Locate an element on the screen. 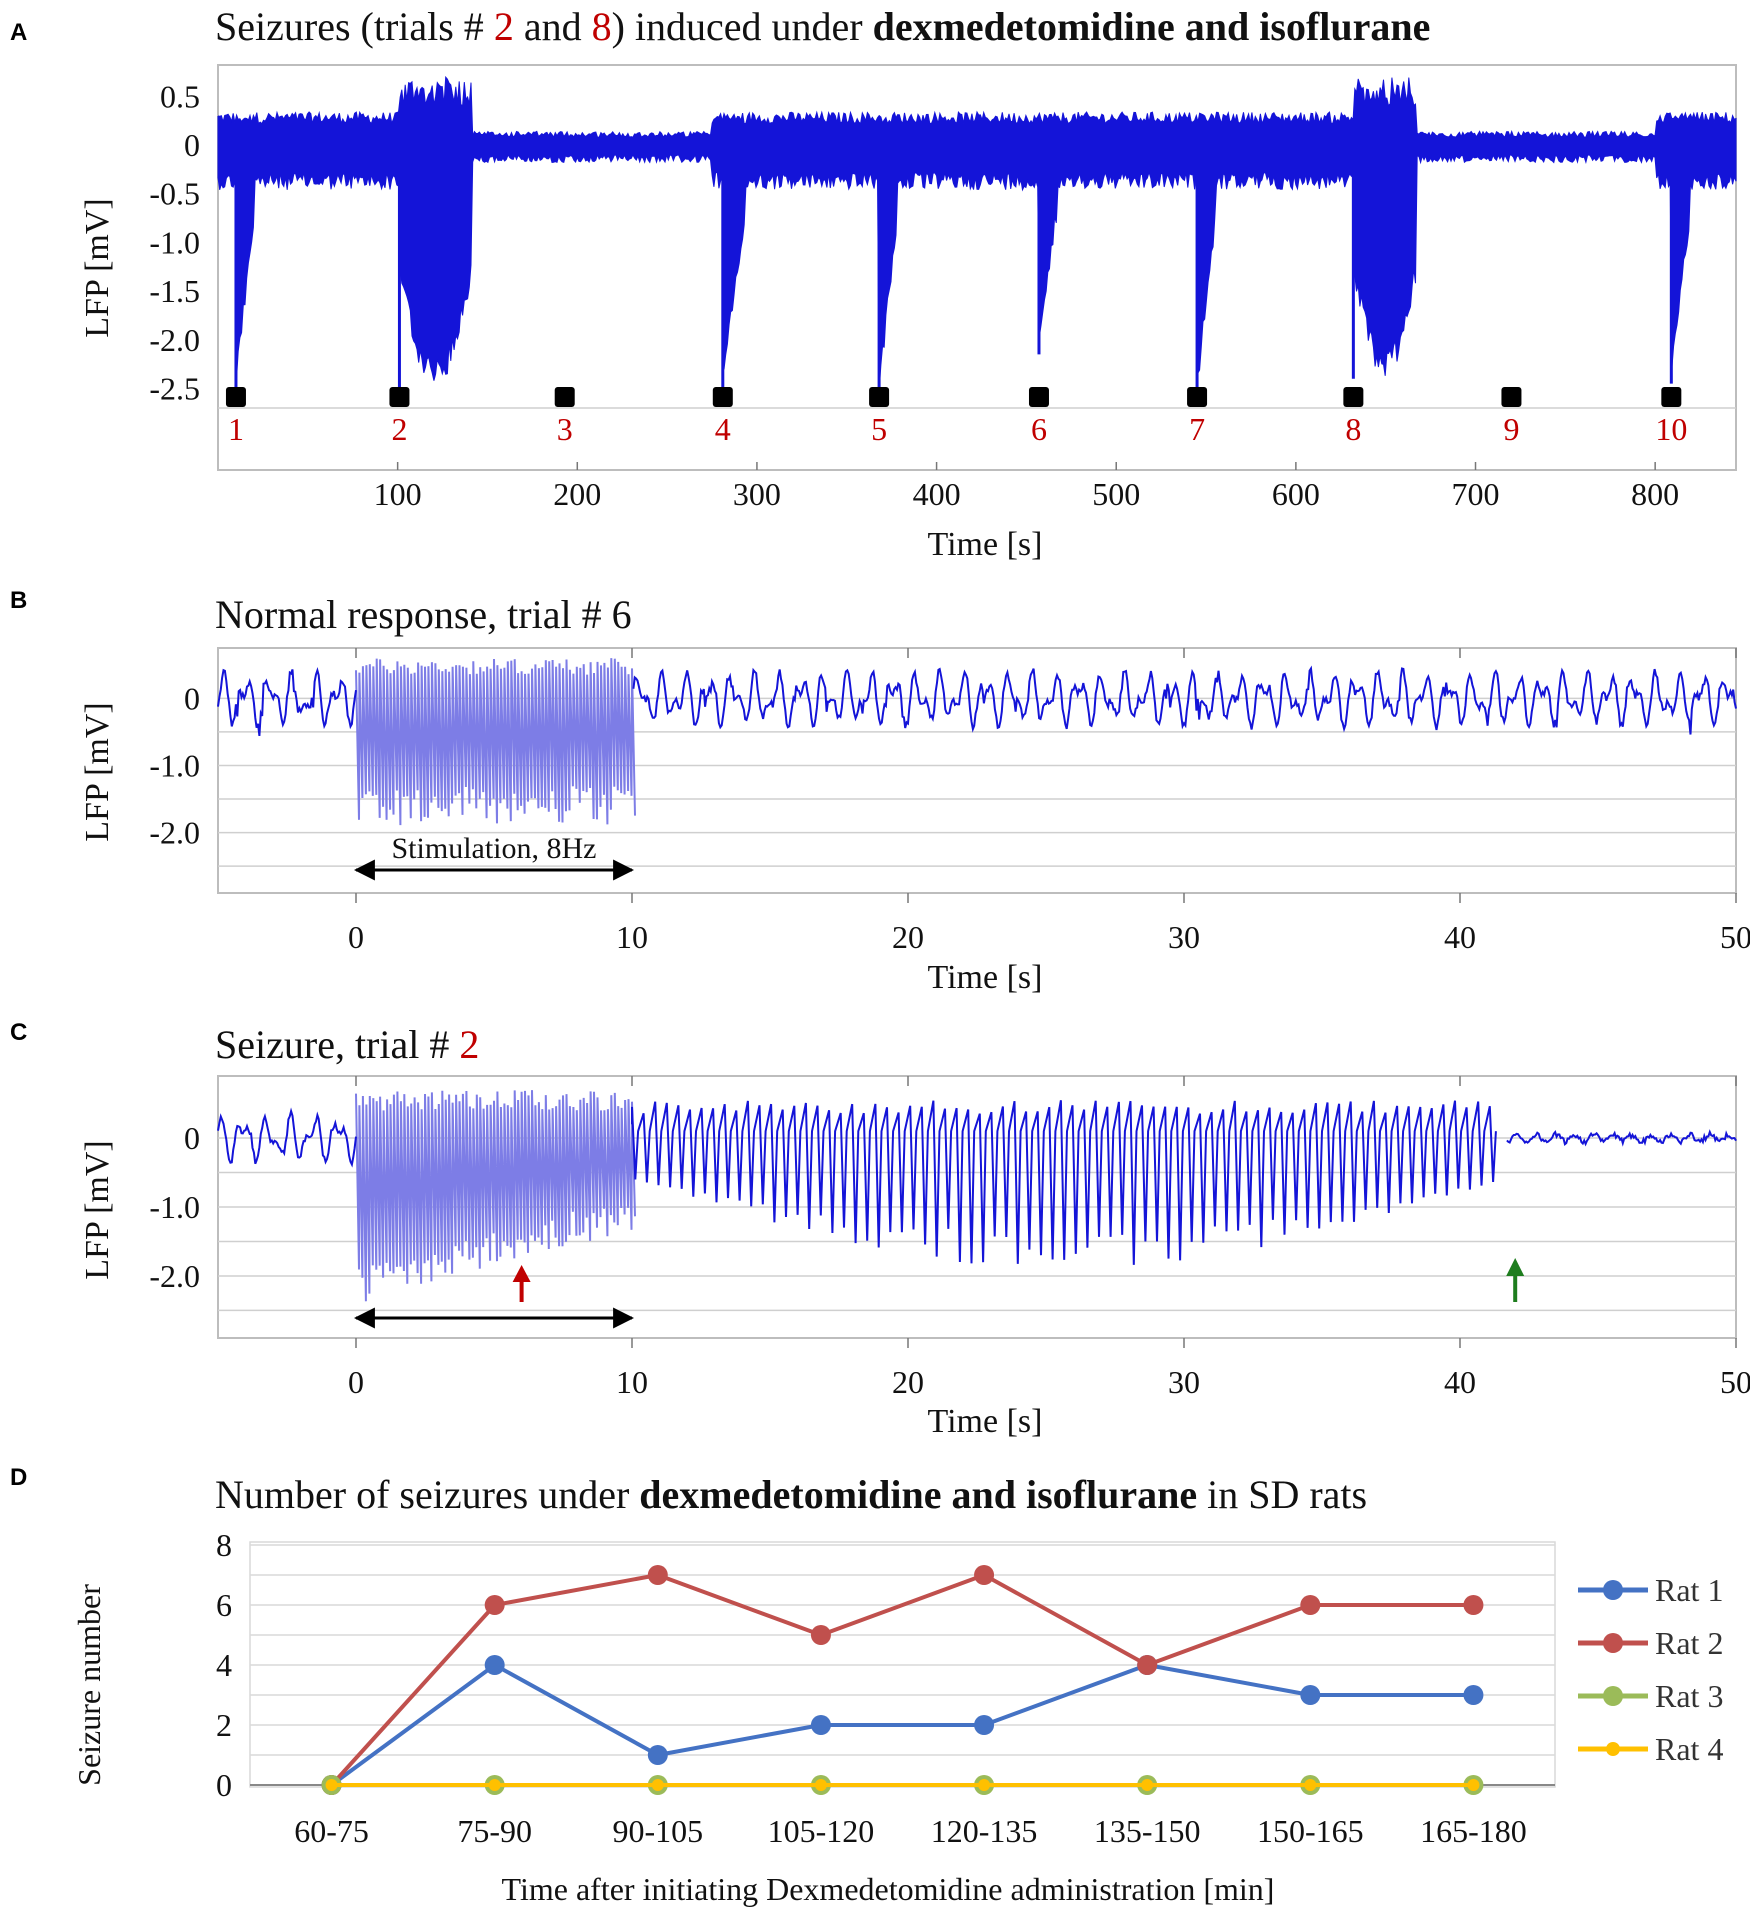 The height and width of the screenshot is (1916, 1750). panel-a-y-ticks: 0.5 0 -0.5 -1.0 -1.5 -2.0 -2.5 is located at coordinates (174, 242).